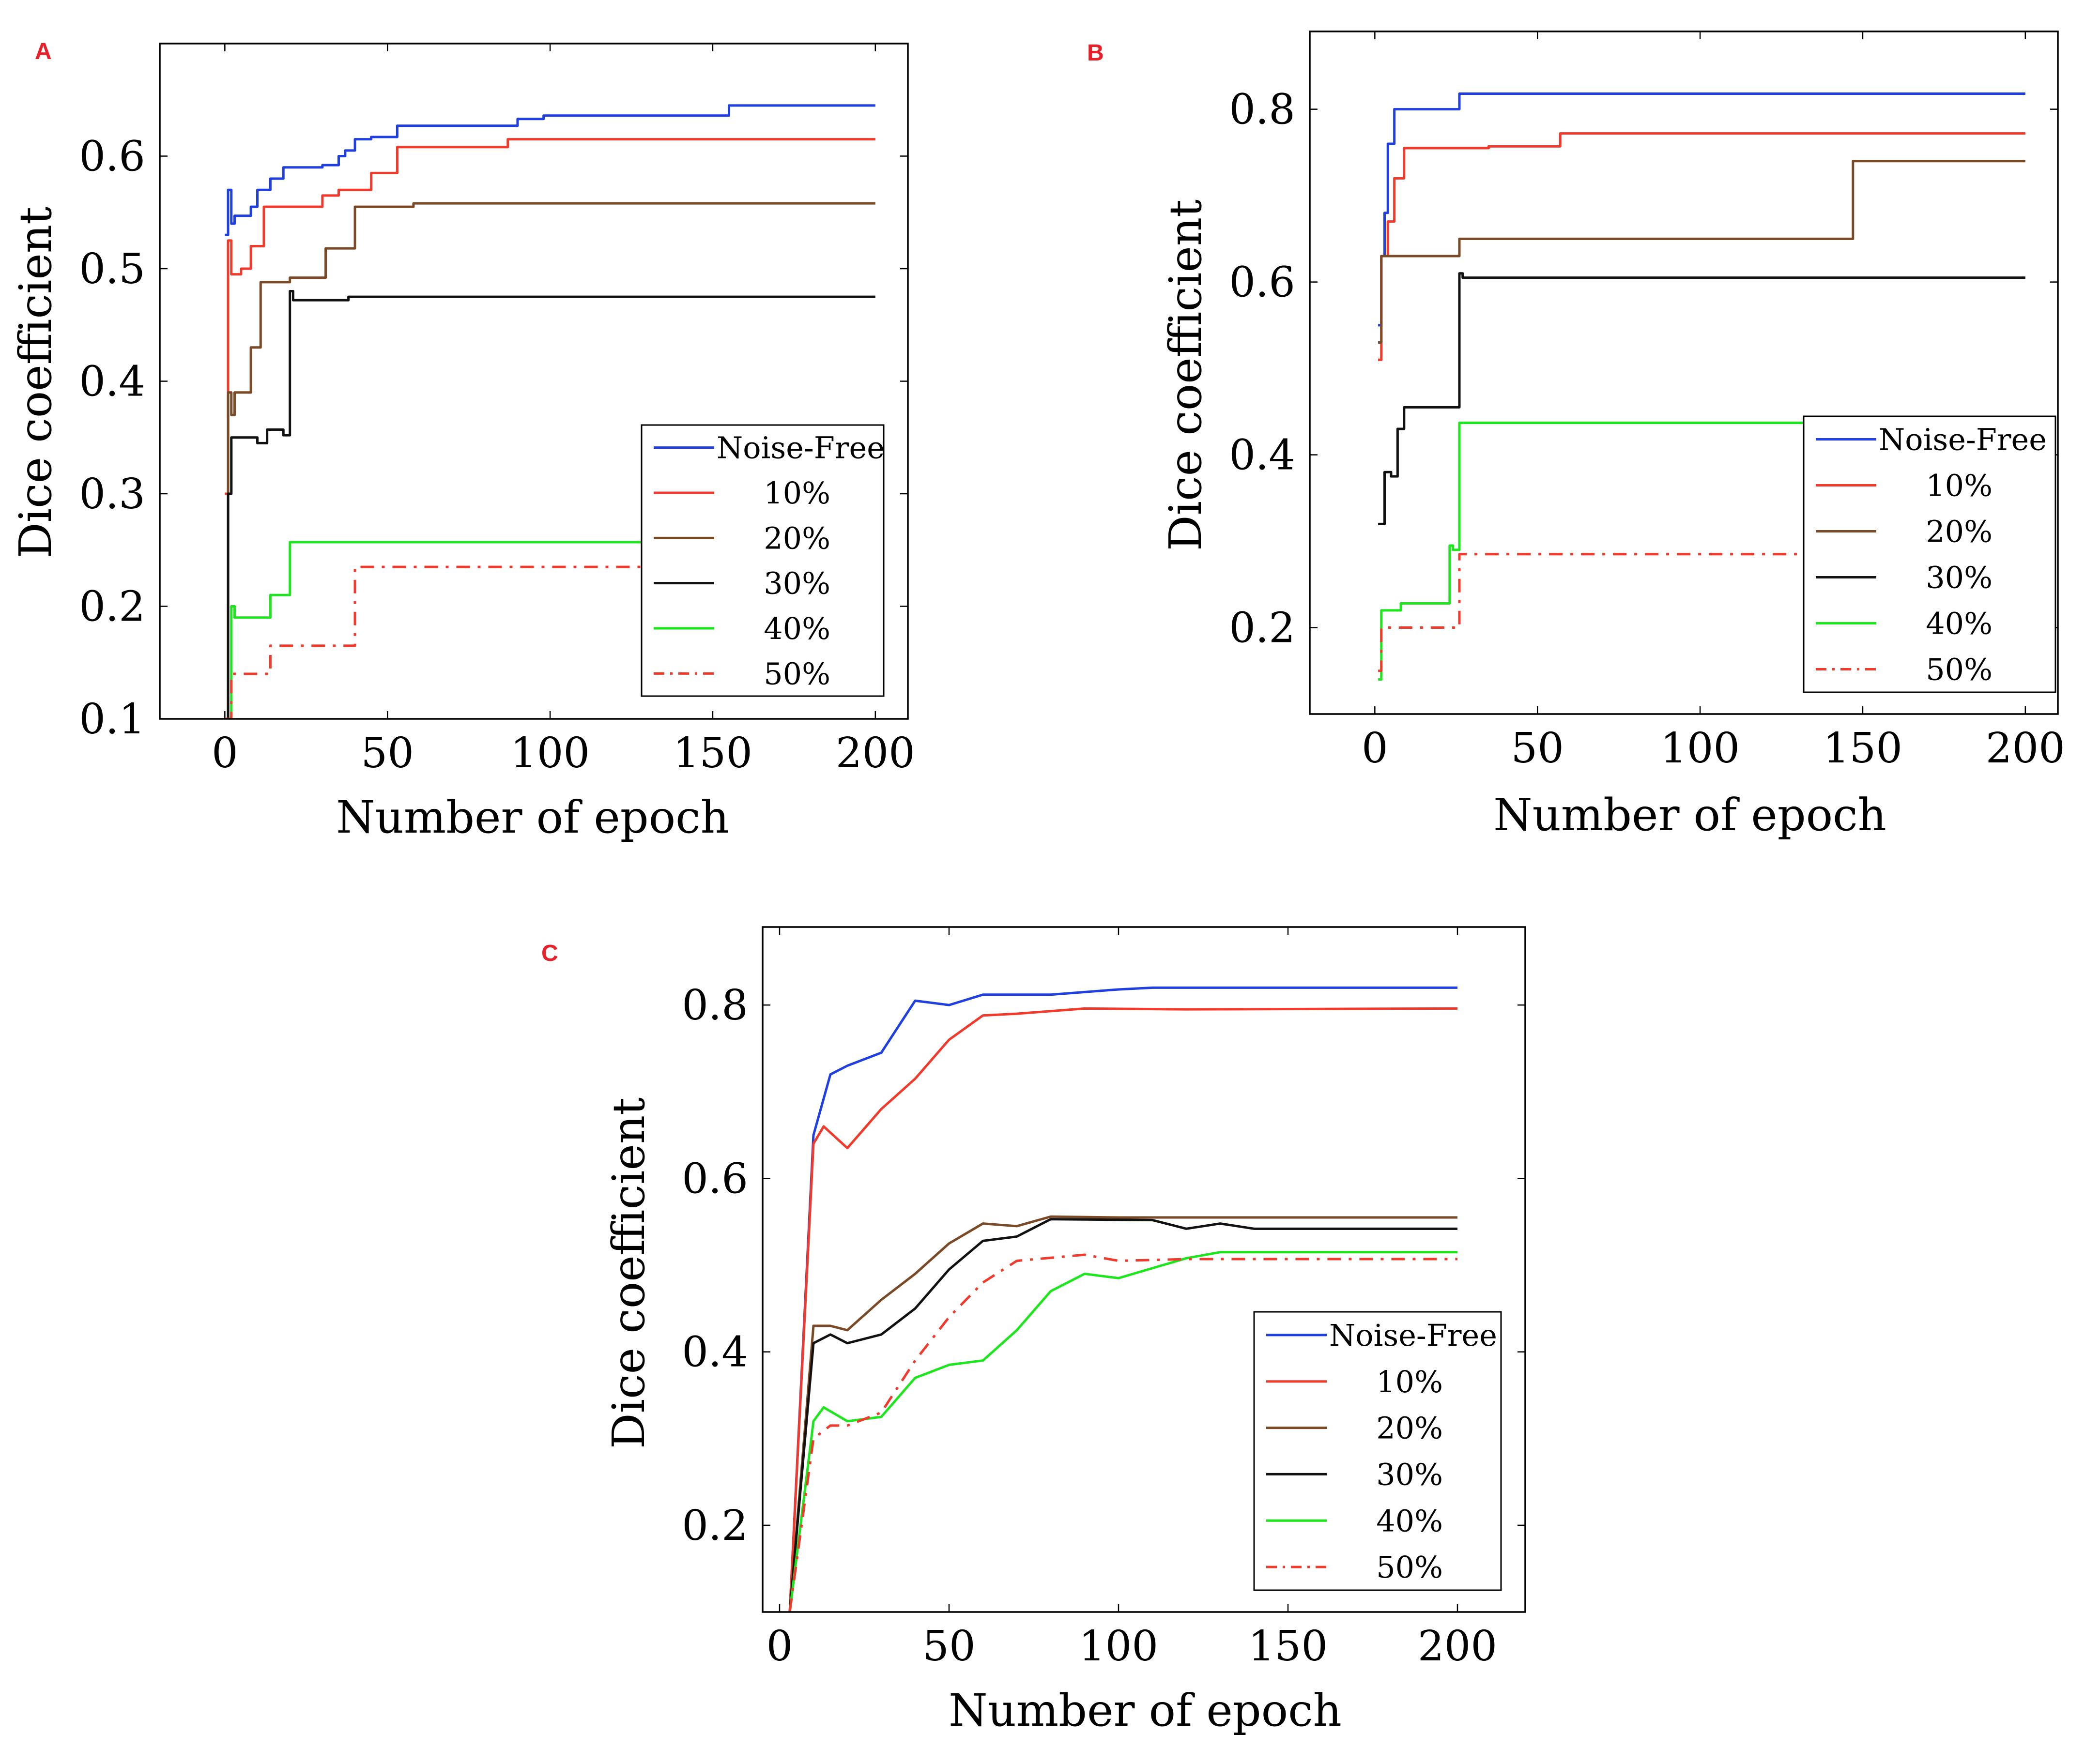 This screenshot has width=2100, height=1748. I want to click on y-tick-label: 0.3, so click(112, 494).